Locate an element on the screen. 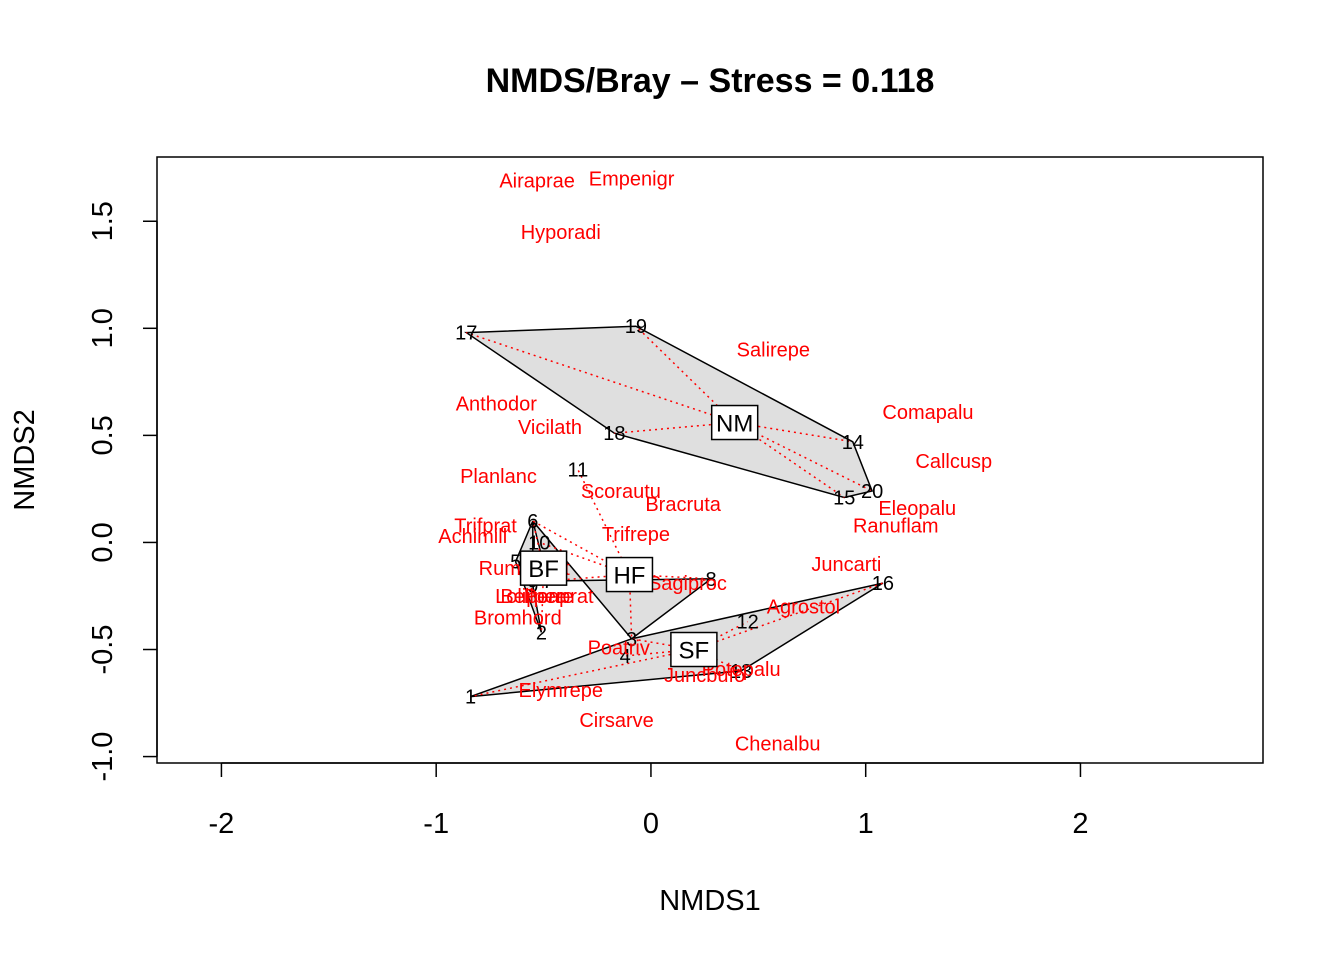  species-label-lolipere: Lolipere is located at coordinates (530, 597).